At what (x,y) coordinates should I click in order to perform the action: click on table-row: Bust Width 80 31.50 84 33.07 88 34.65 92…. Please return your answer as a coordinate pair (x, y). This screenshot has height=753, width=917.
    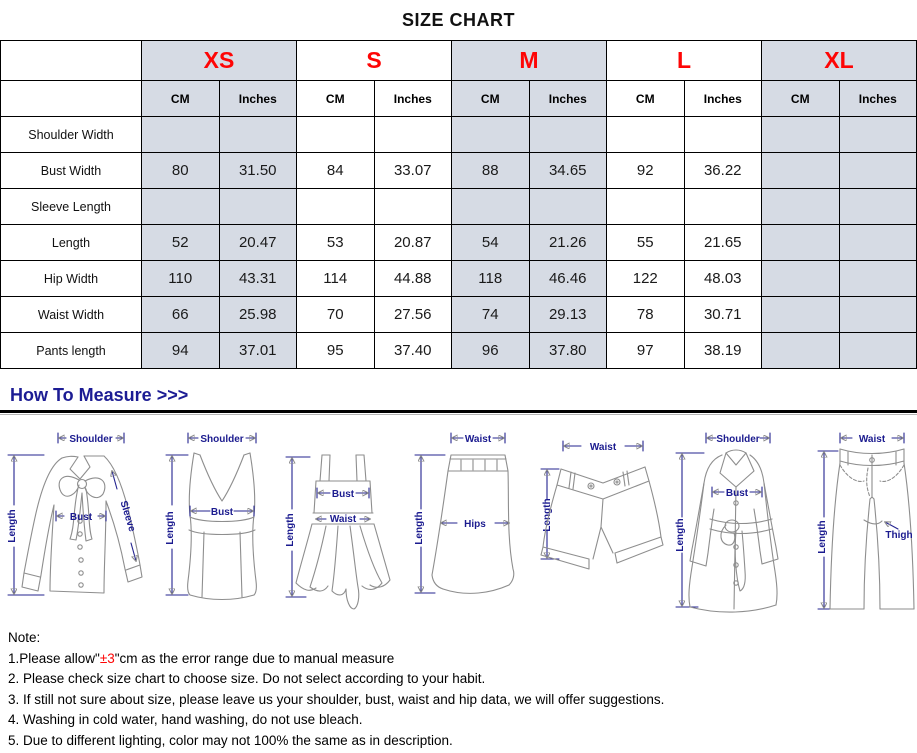
    Looking at the image, I should click on (458, 170).